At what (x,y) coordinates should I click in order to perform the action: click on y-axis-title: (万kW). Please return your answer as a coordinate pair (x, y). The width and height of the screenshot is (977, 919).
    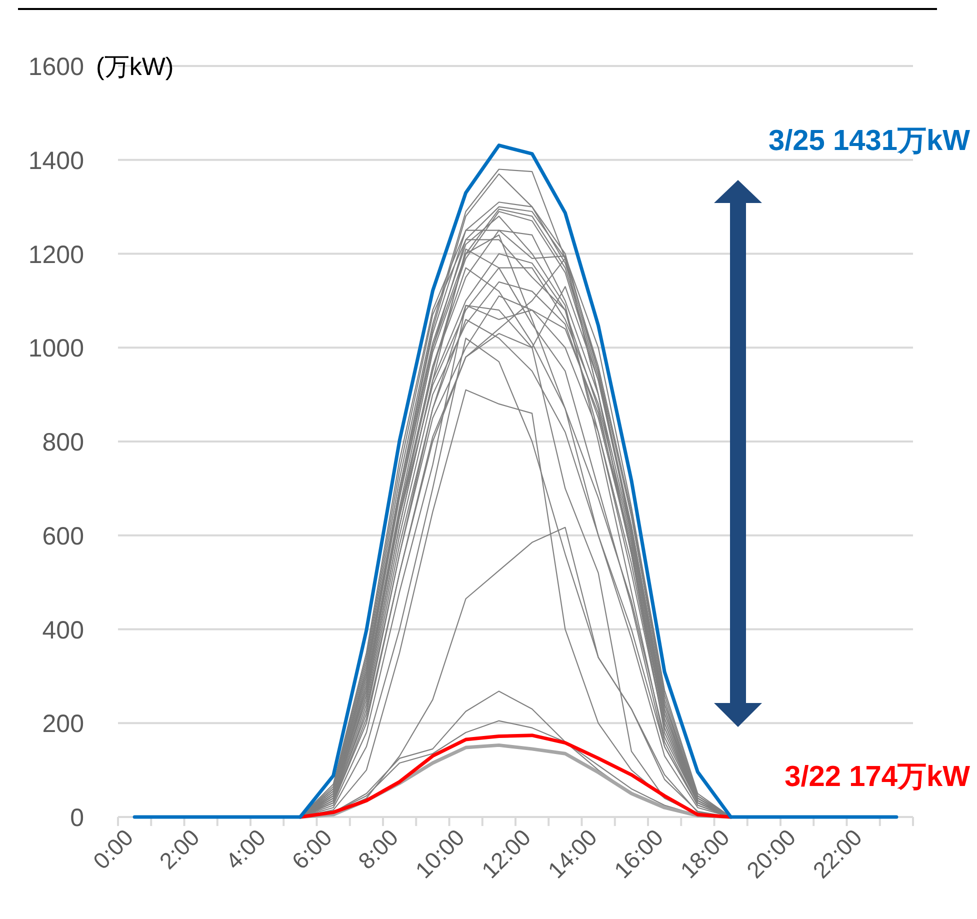
    Looking at the image, I should click on (135, 67).